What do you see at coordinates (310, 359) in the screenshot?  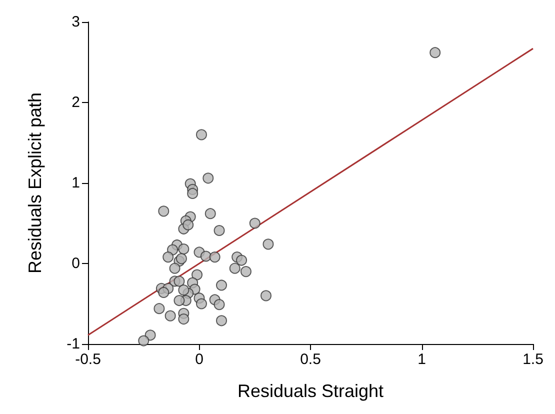 I see `x-tick-label: 0.5` at bounding box center [310, 359].